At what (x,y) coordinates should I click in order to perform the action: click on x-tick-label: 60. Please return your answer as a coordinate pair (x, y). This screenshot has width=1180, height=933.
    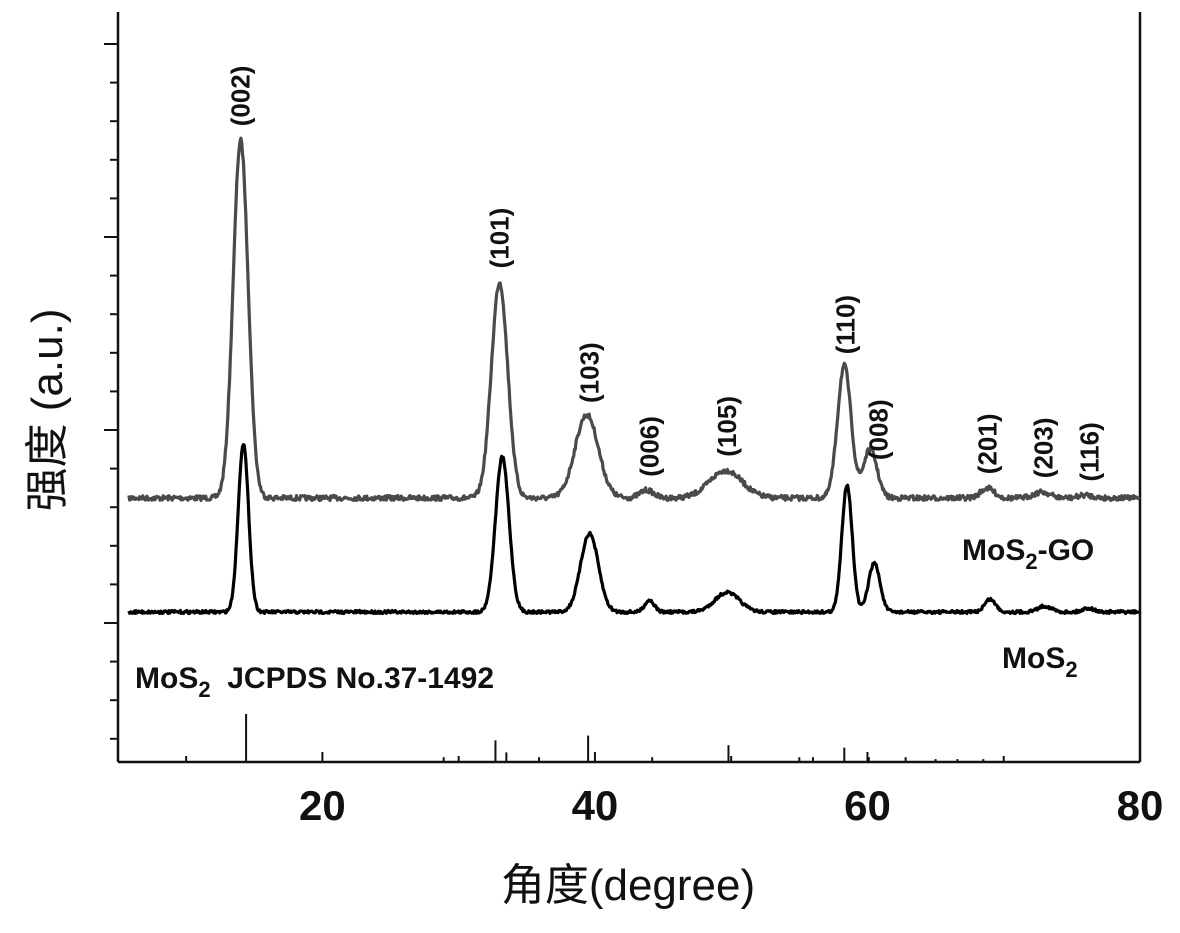
    Looking at the image, I should click on (867, 805).